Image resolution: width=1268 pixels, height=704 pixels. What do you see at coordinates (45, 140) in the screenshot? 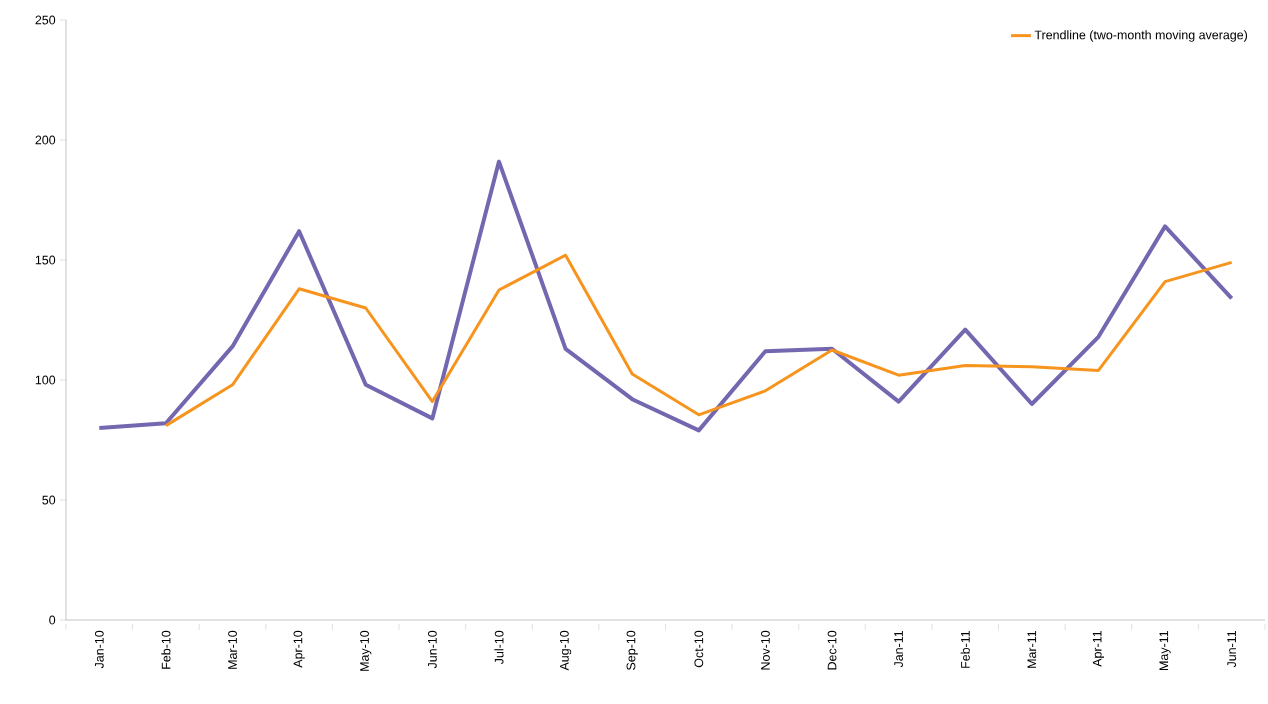
I see `y-tick-label: 200` at bounding box center [45, 140].